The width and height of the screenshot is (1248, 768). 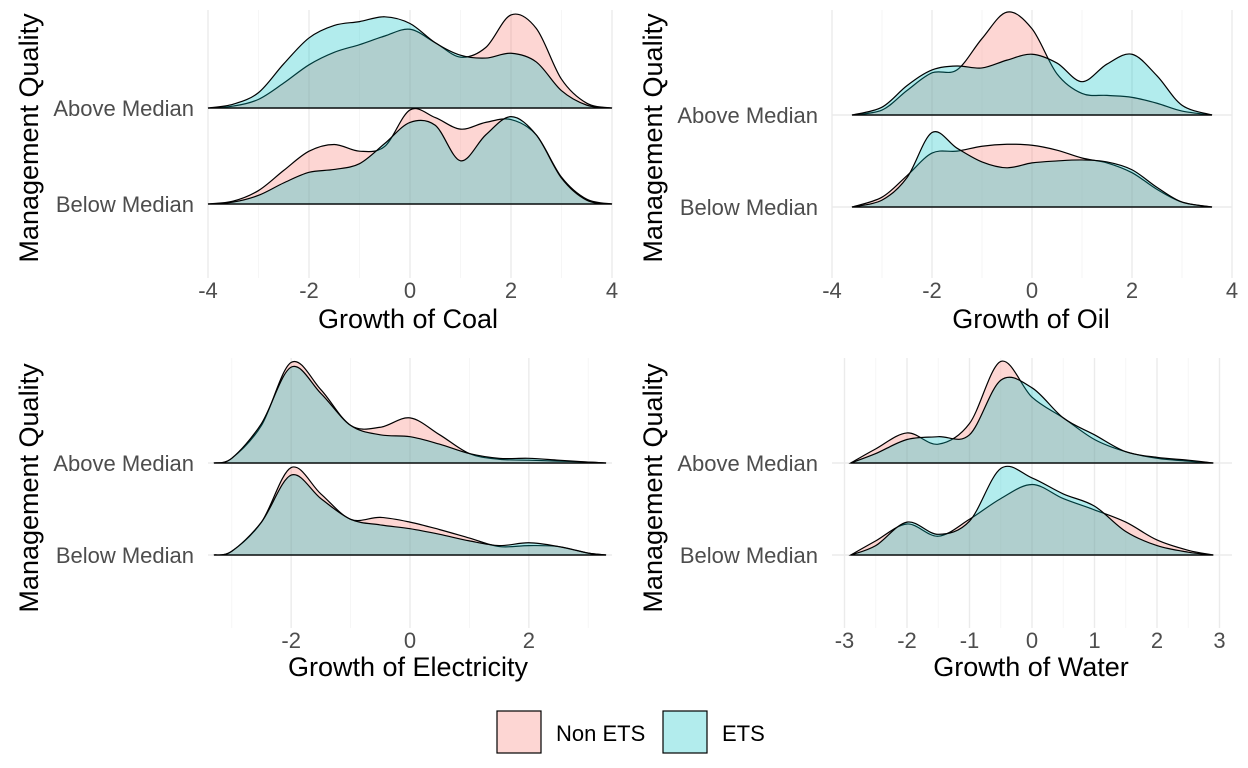 What do you see at coordinates (29, 488) in the screenshot?
I see `panel-electricity-ylabel: Management Quality` at bounding box center [29, 488].